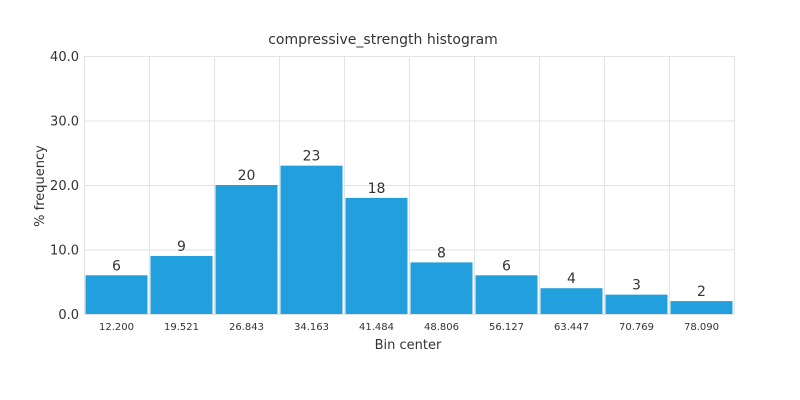 This screenshot has width=800, height=400. I want to click on y-axis-ticks: 0.0 10.0 20.0 30.0 40.0, so click(64, 186).